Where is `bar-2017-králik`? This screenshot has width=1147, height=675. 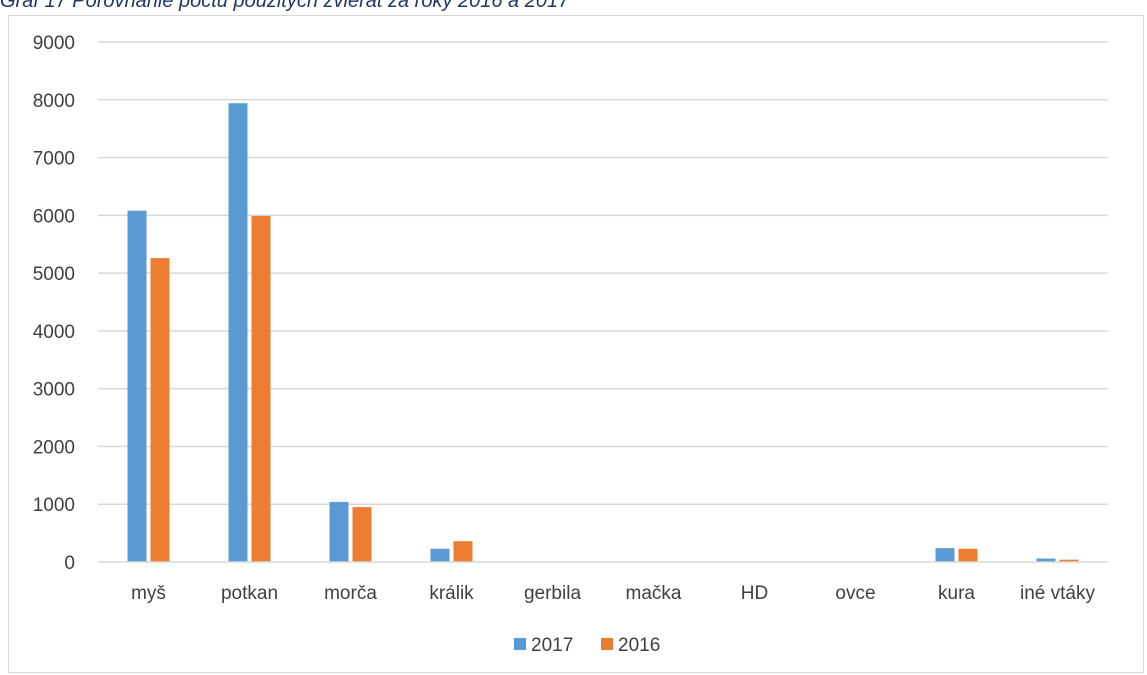
bar-2017-králik is located at coordinates (440, 555).